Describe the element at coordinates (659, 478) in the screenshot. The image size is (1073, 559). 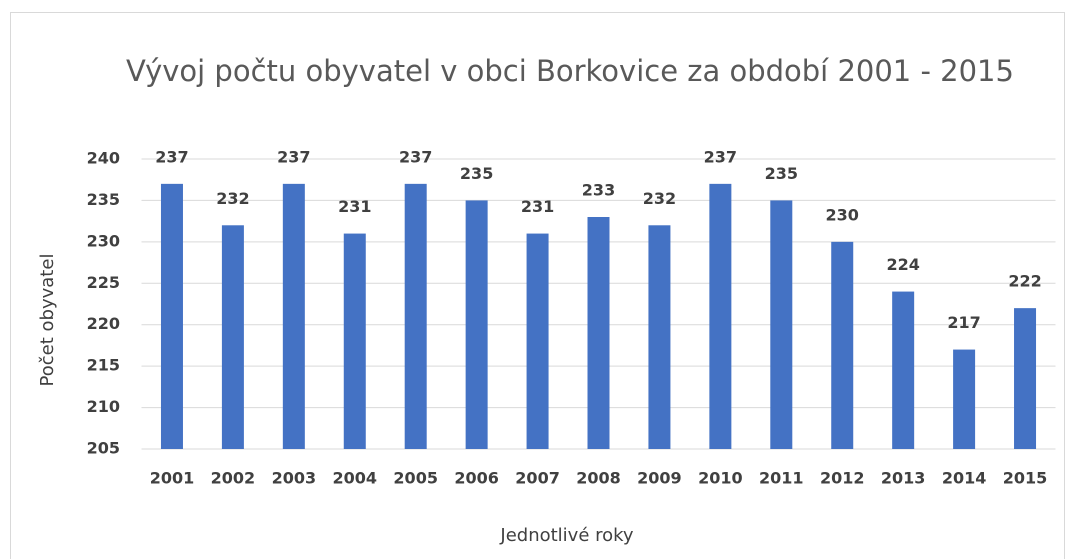
I see `x-tick-label: 2009` at that location.